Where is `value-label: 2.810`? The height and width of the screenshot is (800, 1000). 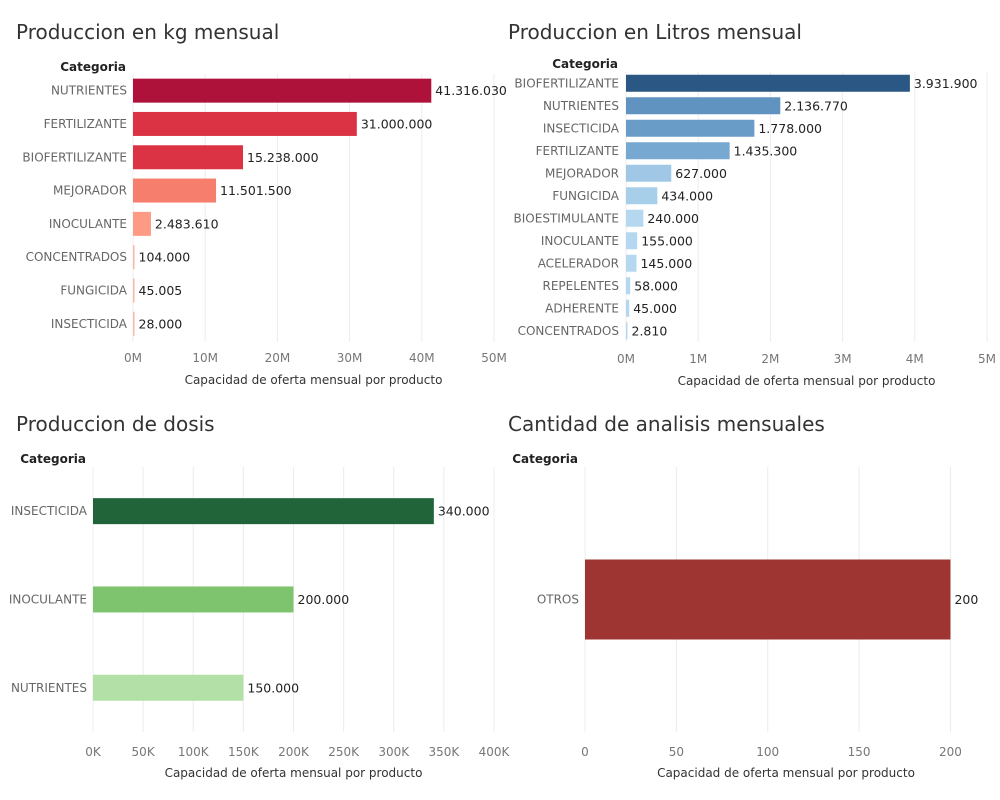
value-label: 2.810 is located at coordinates (650, 330).